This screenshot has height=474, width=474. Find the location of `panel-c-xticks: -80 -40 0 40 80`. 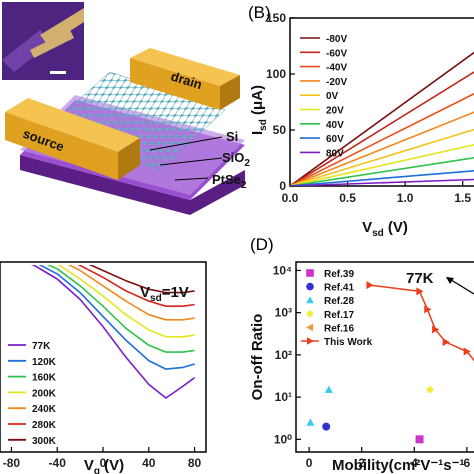

panel-c-xticks: -80 -40 0 40 80 is located at coordinates (102, 458).